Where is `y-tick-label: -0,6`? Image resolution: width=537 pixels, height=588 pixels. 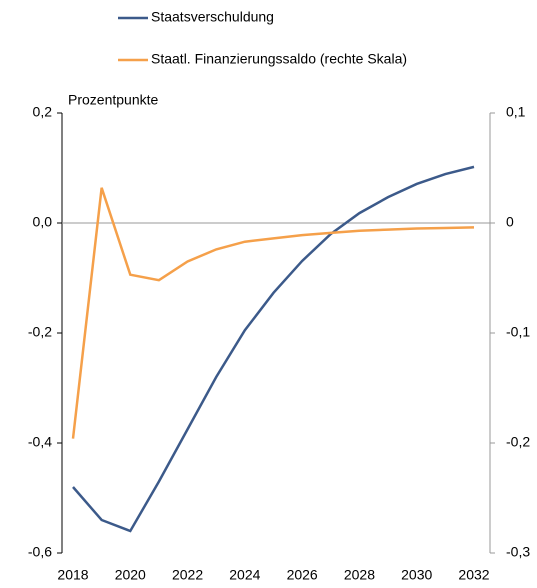
y-tick-label: -0,6 is located at coordinates (40, 552).